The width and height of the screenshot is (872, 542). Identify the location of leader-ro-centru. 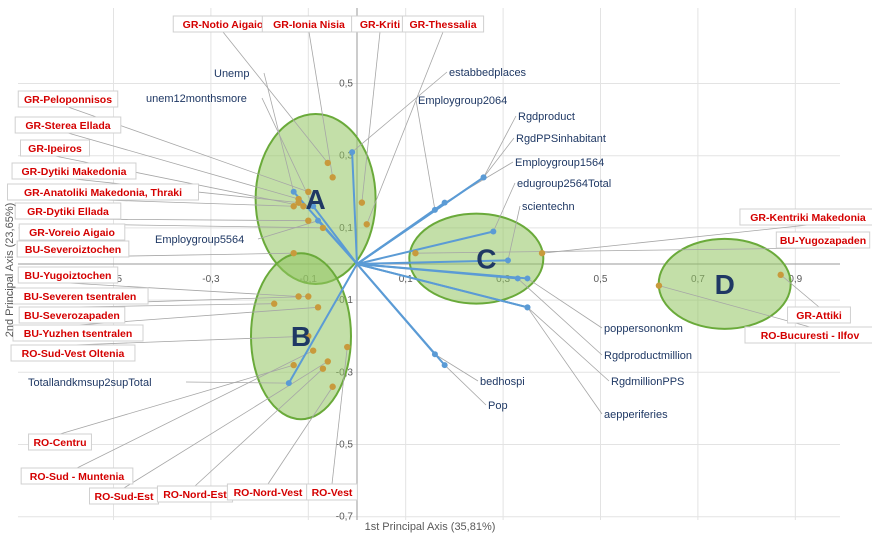
(177, 399).